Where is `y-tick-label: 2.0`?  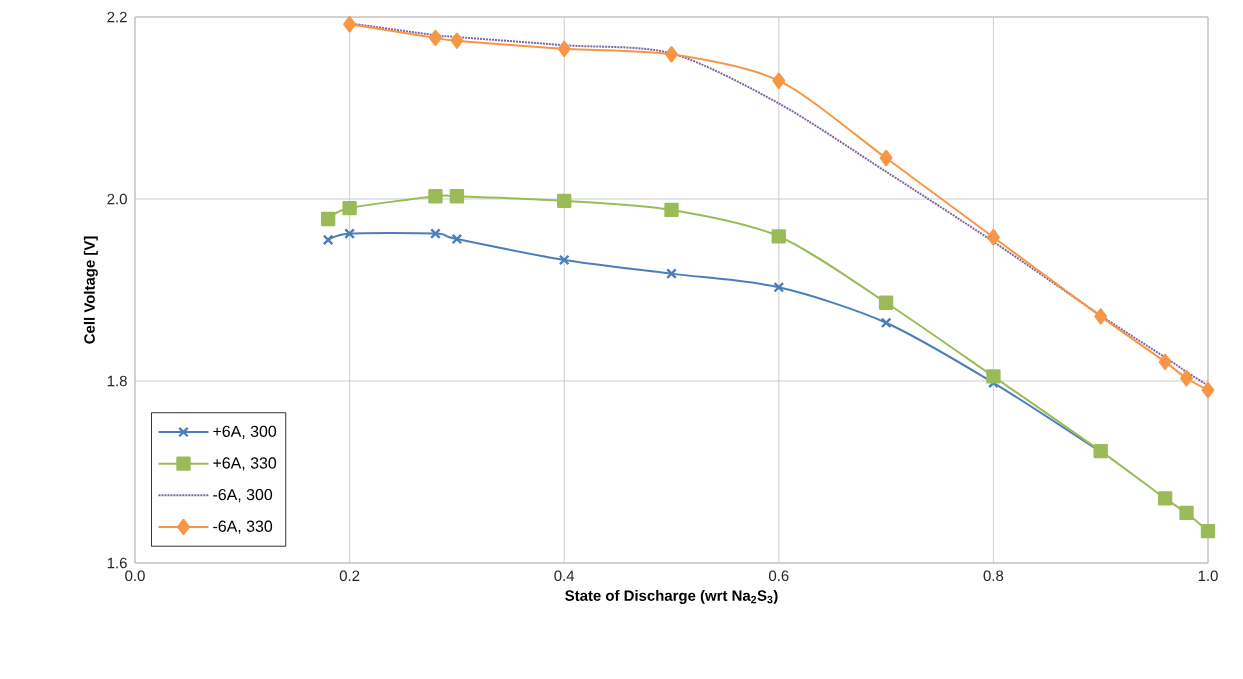
y-tick-label: 2.0 is located at coordinates (117, 199).